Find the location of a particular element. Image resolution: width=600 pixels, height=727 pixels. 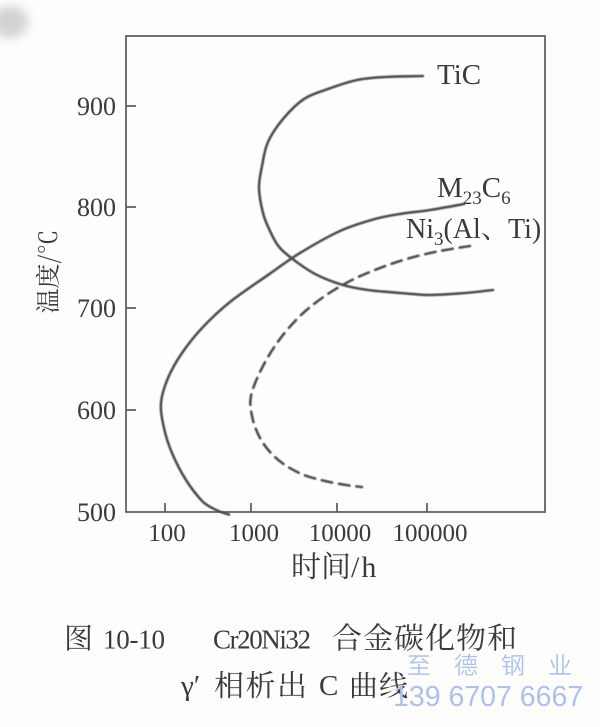

svg-text: C is located at coordinates (328, 686).